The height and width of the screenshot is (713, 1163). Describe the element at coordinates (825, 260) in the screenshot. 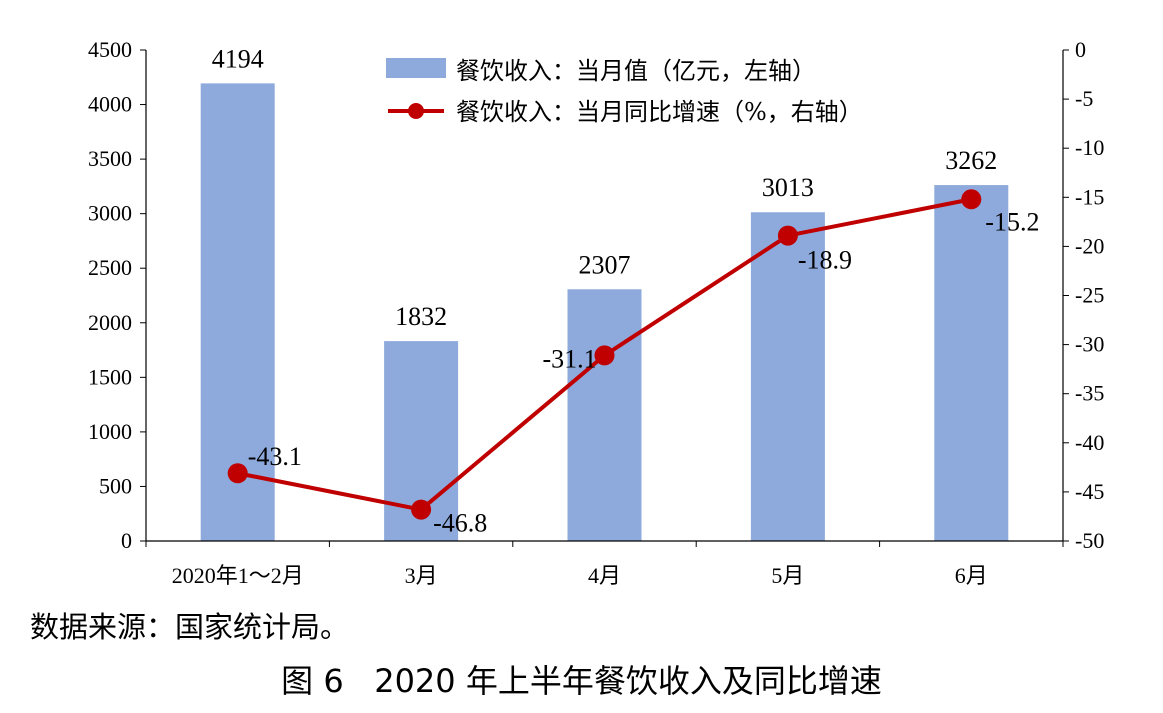

I see `line-value-label: -18.9` at that location.